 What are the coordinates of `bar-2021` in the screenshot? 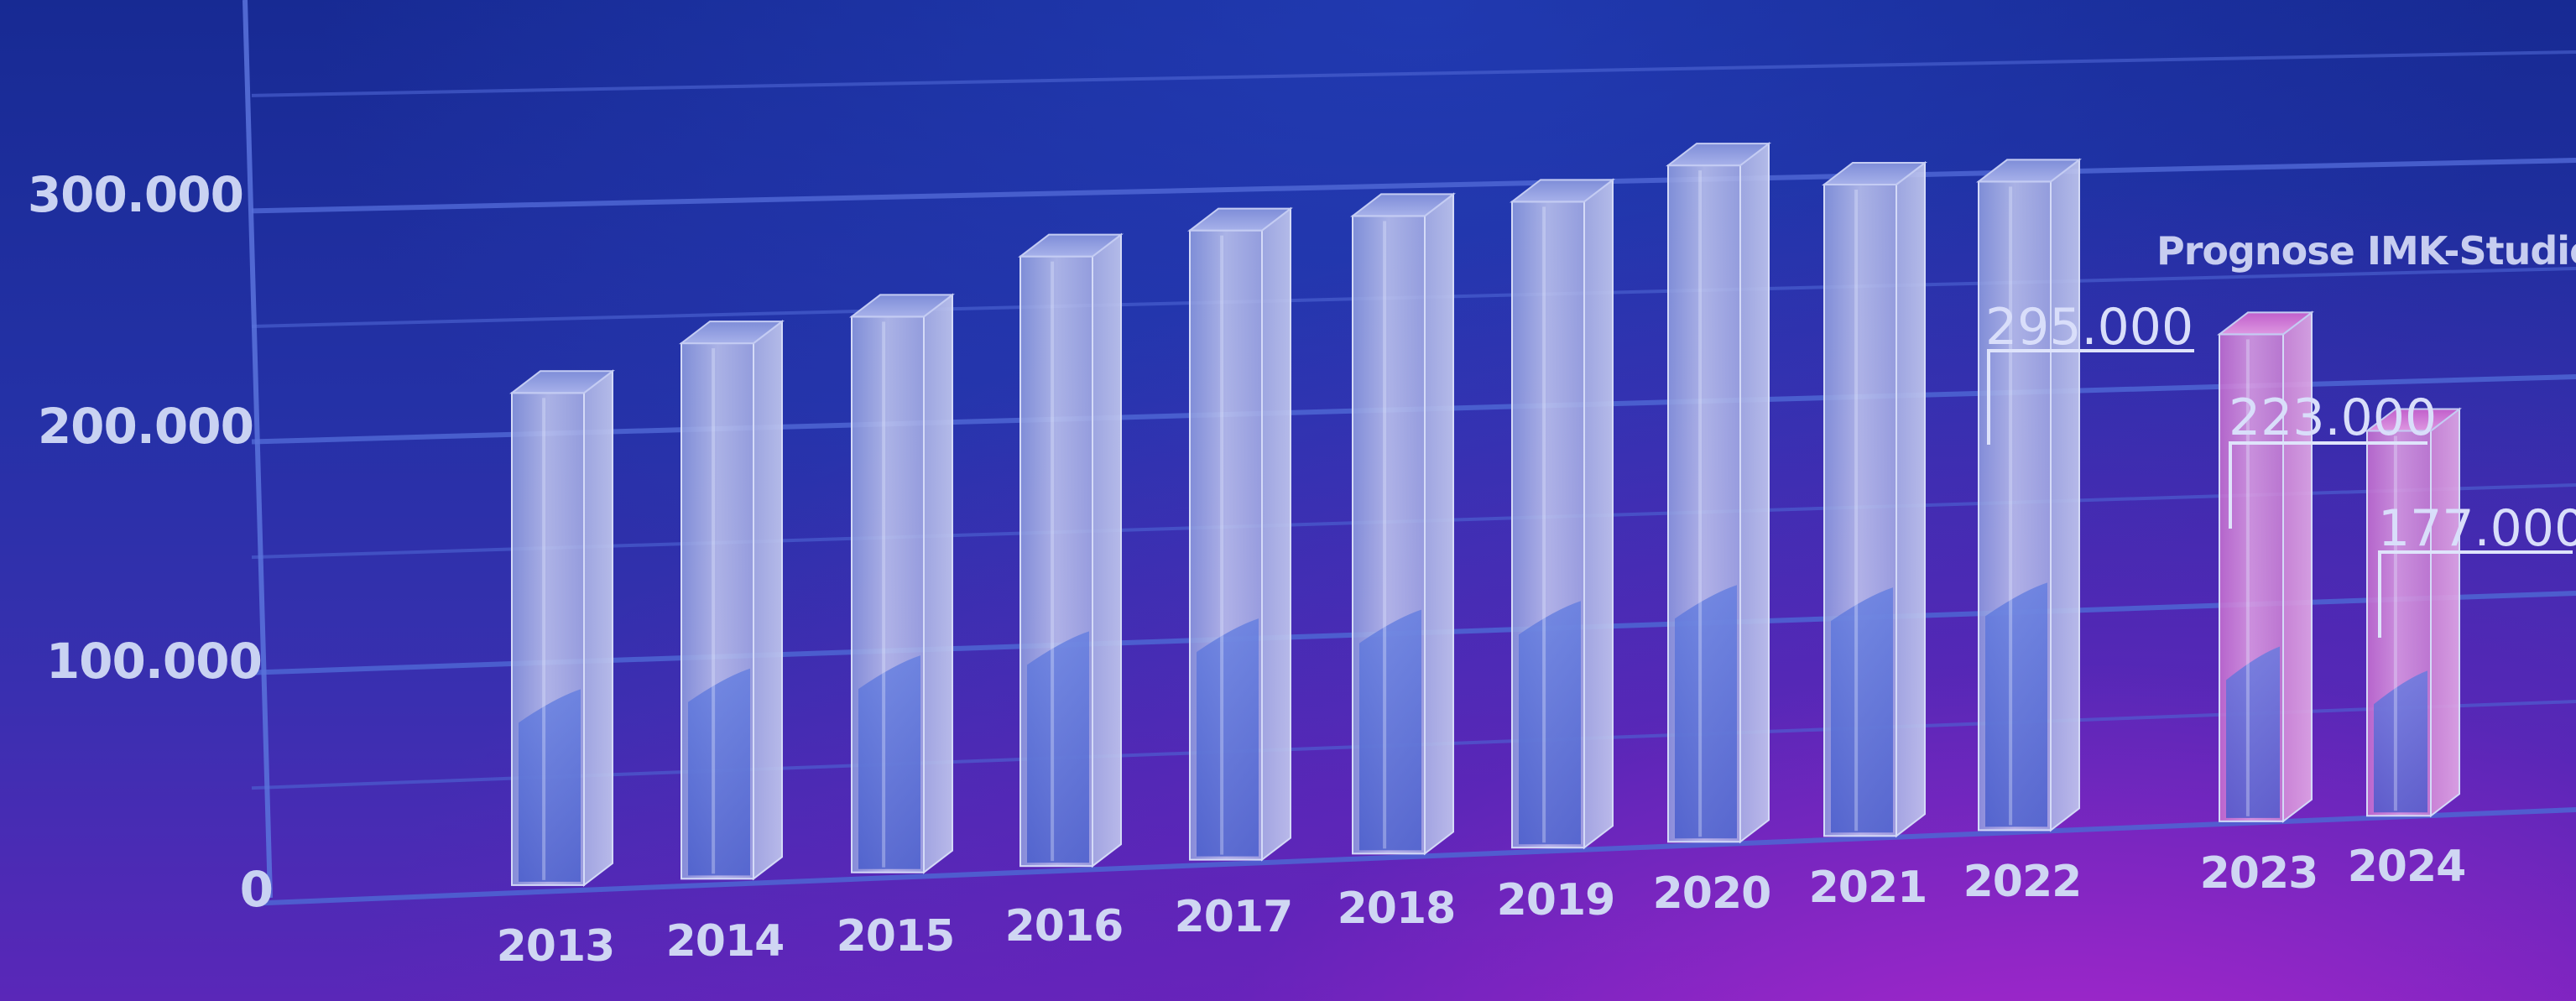 It's located at (1874, 499).